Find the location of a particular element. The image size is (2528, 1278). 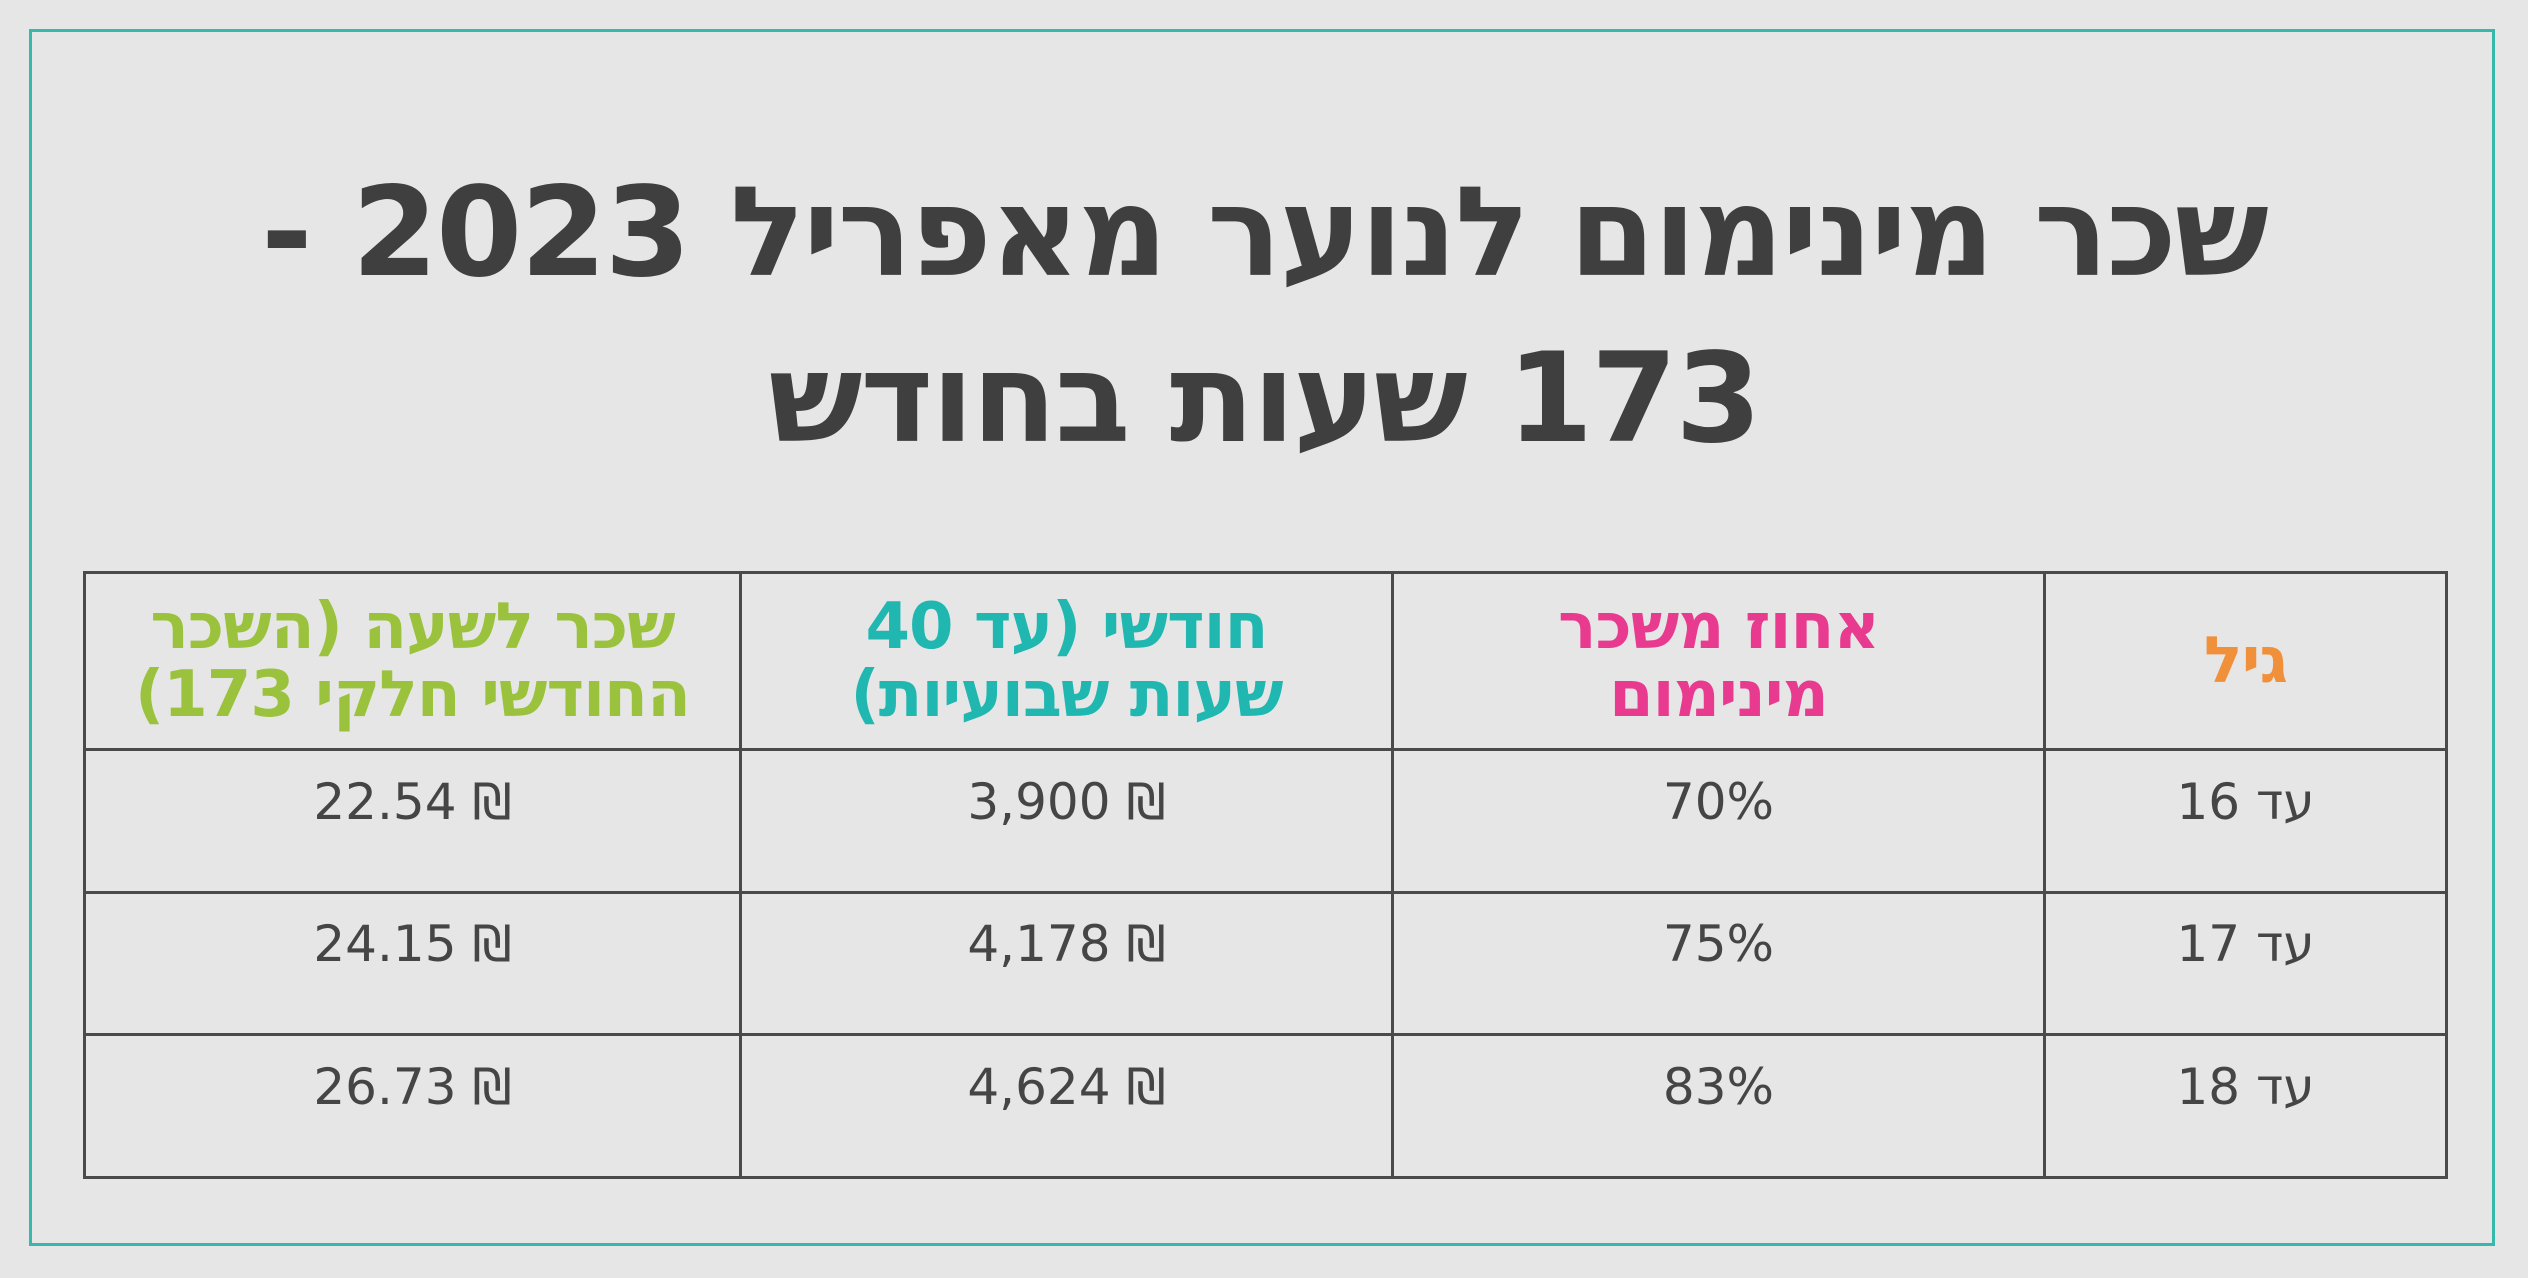

header-age-label: גיל is located at coordinates (2245, 661).